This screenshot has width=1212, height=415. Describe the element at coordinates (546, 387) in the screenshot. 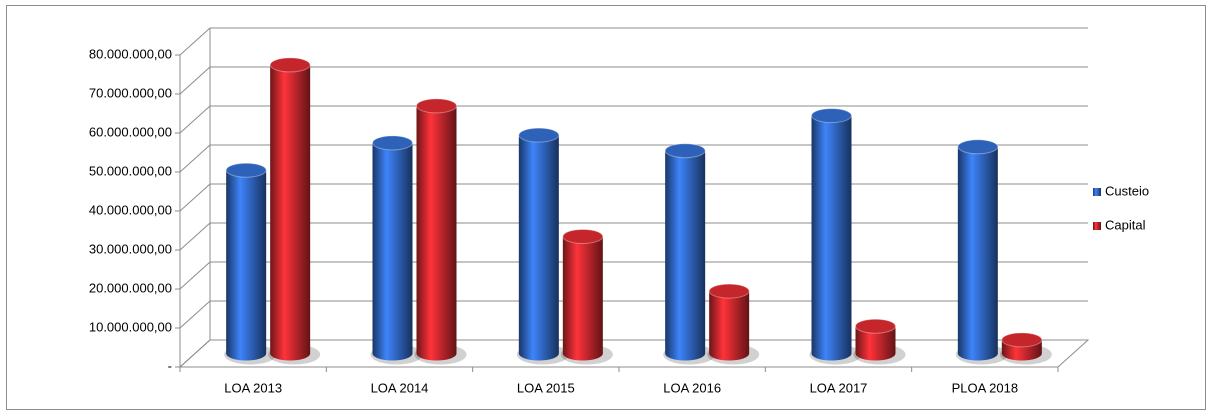

I see `x-tick-label: LOA 2015` at that location.